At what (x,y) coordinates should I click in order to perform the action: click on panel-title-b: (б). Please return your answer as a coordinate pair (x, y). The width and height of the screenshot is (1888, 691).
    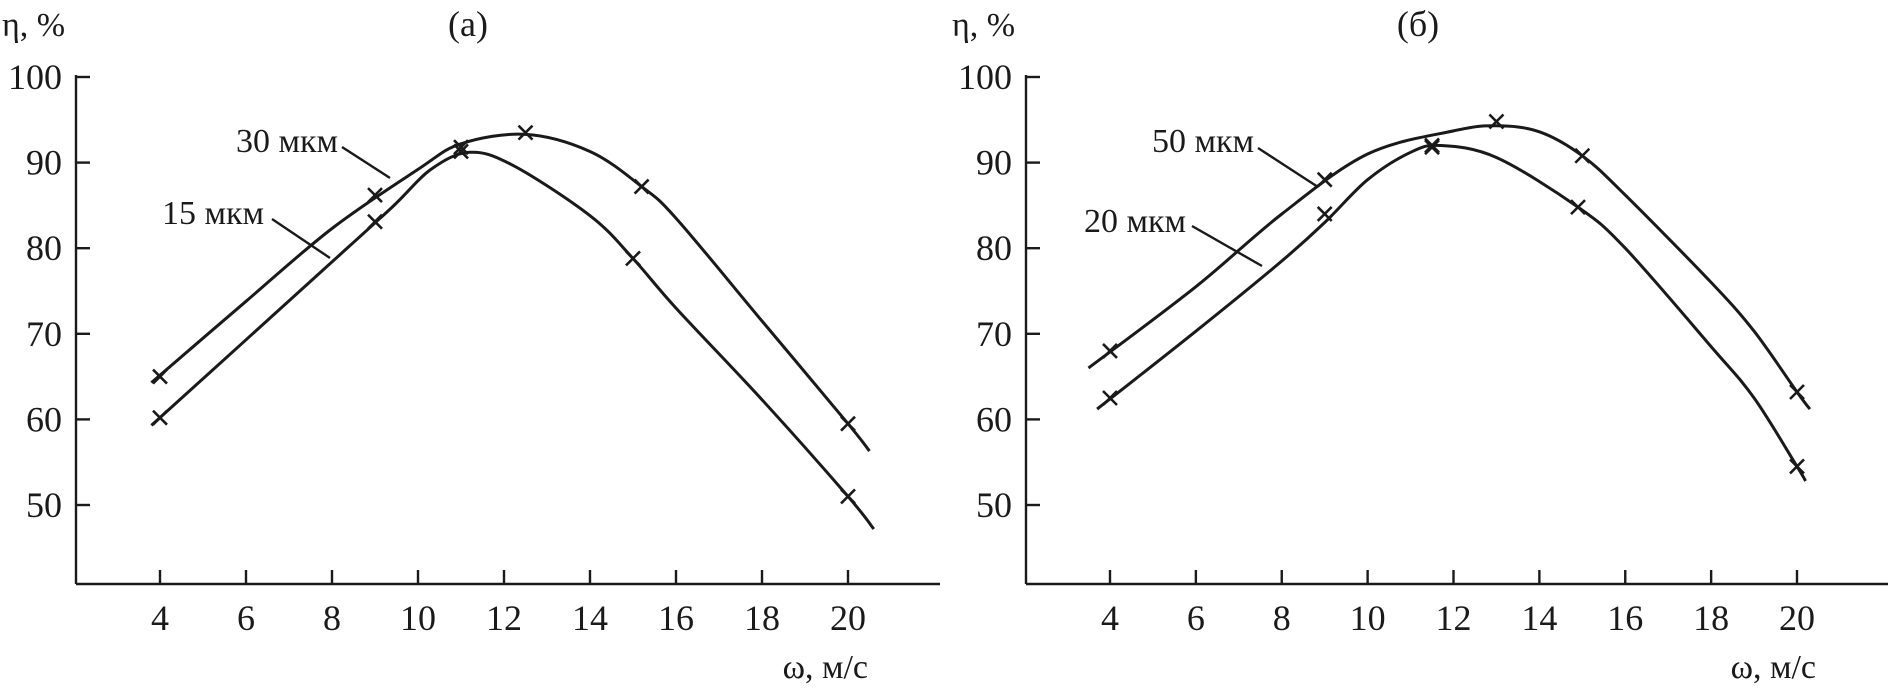
    Looking at the image, I should click on (1418, 24).